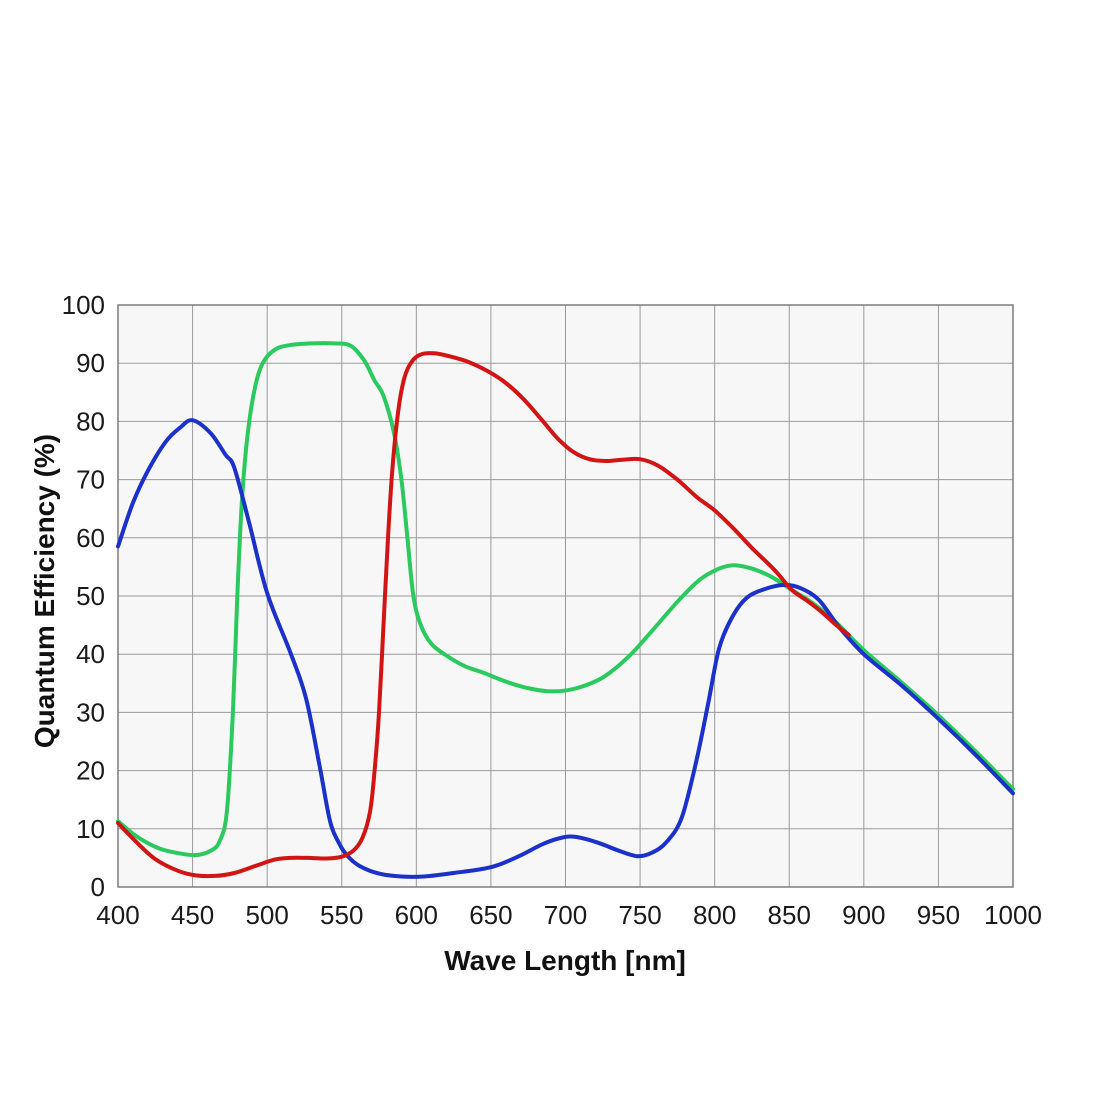  Describe the element at coordinates (83, 305) in the screenshot. I see `y-tick-label: 100` at that location.